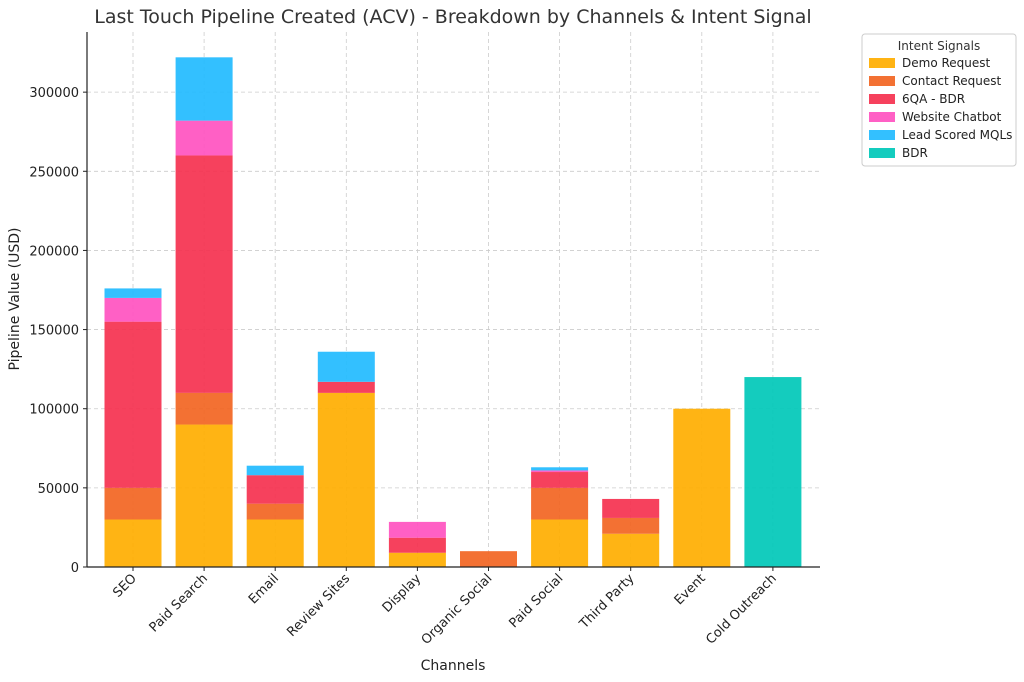  Describe the element at coordinates (536, 601) in the screenshot. I see `x-tick-label: Paid Social` at that location.